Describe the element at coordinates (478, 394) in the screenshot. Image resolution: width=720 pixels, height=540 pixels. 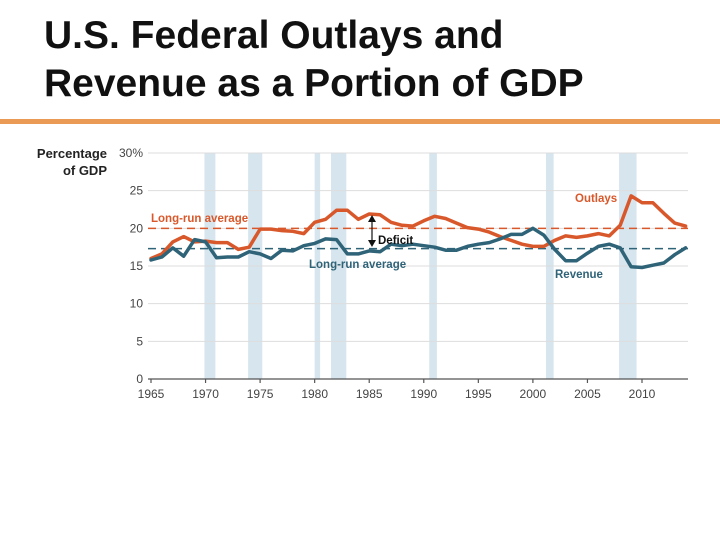
I see `x-tick-label: 1995` at that location.